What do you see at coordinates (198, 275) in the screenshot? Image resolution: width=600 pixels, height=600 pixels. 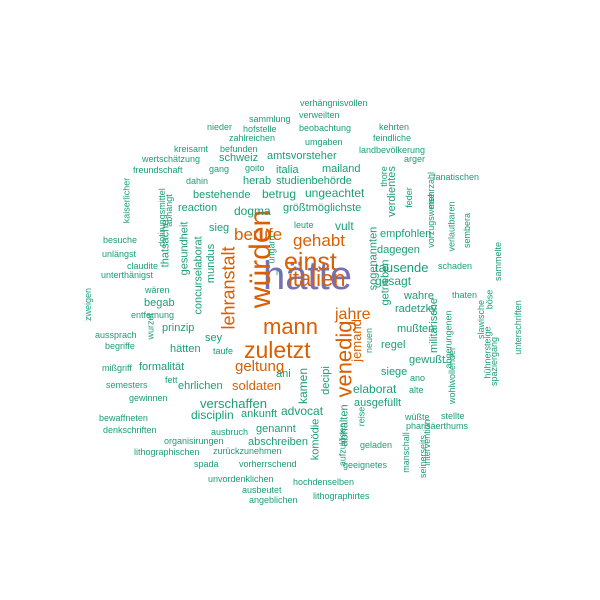 I see `word: concurselaborat` at bounding box center [198, 275].